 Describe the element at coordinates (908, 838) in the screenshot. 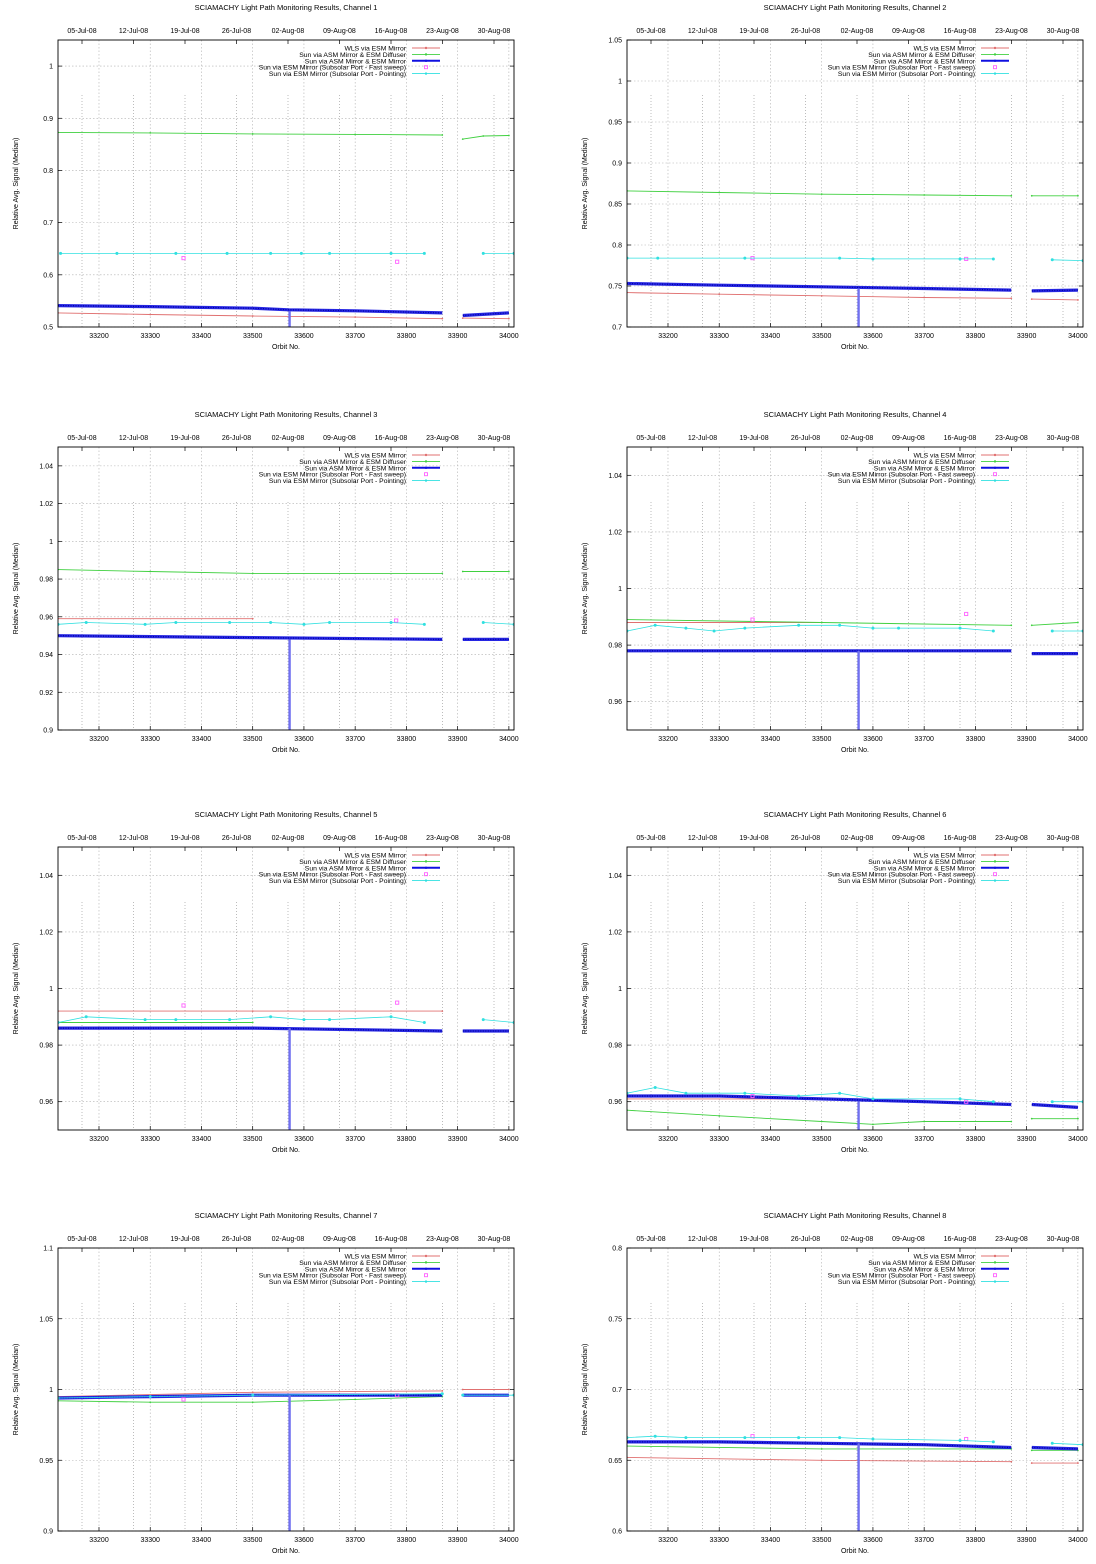

I see `date-tick-label: 09-Aug-08` at that location.